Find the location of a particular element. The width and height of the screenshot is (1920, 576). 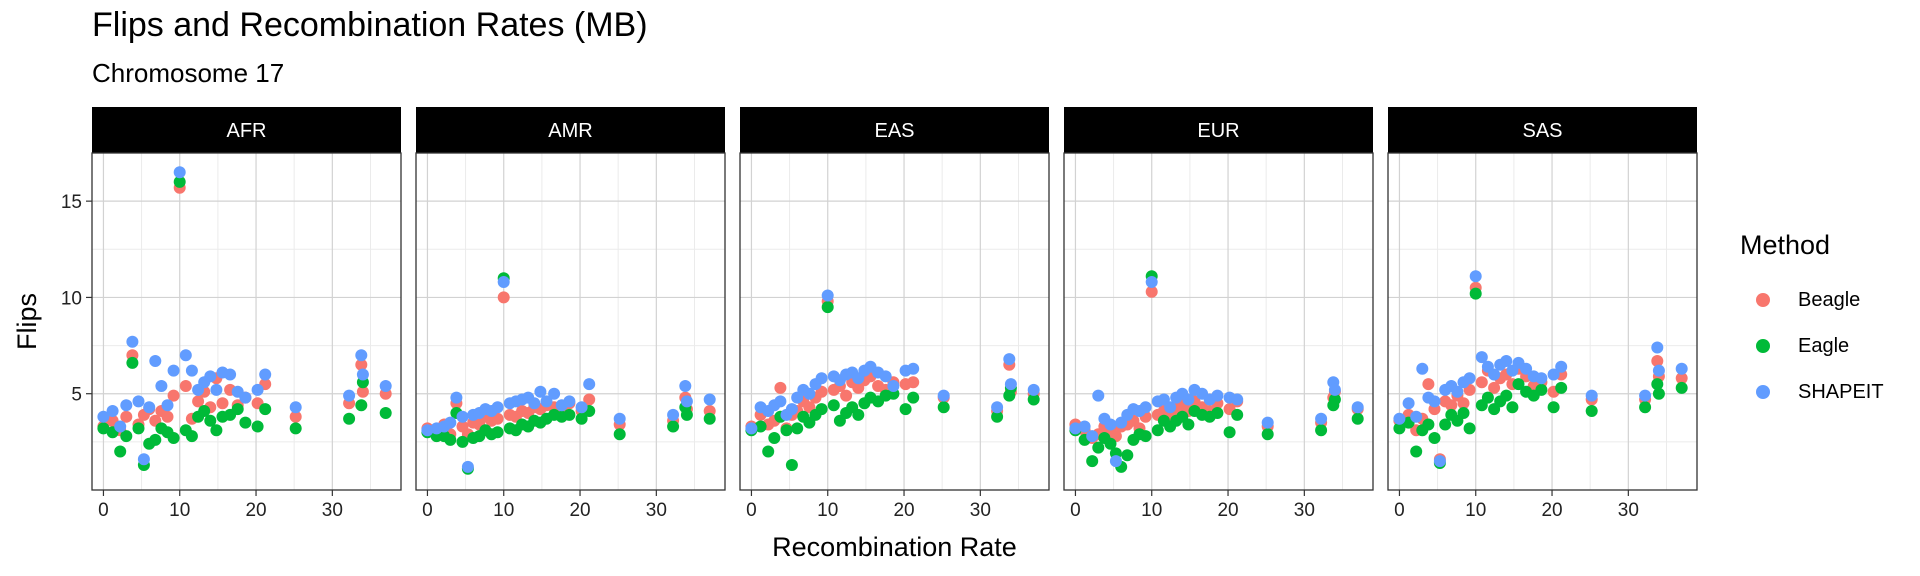

panel-sas: SAS 0 10 20 30 is located at coordinates (1542, 314).